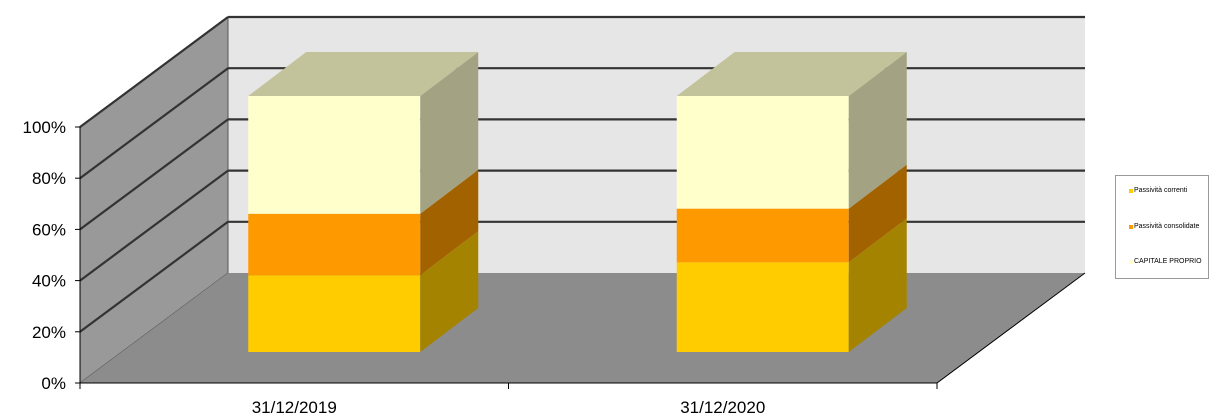  I want to click on y-tick-label: 20%, so click(49, 332).